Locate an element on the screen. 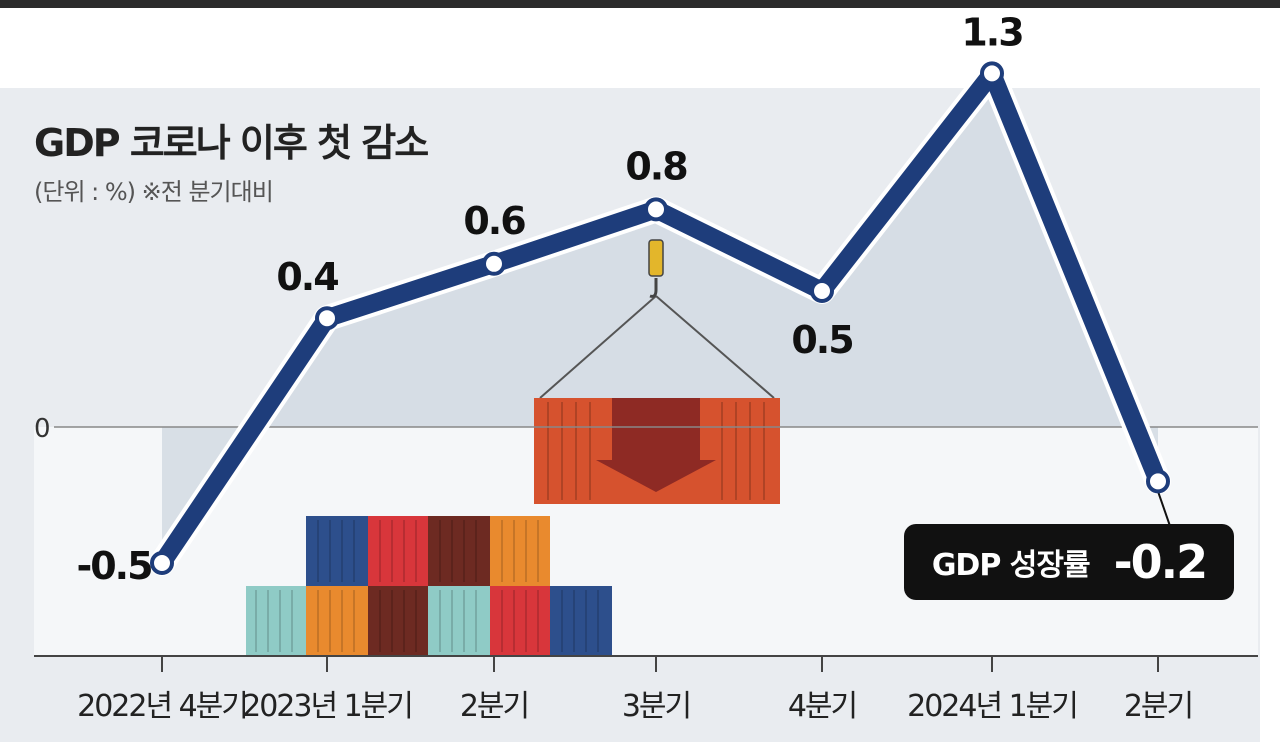 Image resolution: width=1280 pixels, height=742 pixels. data-label: -0.5 is located at coordinates (113, 566).